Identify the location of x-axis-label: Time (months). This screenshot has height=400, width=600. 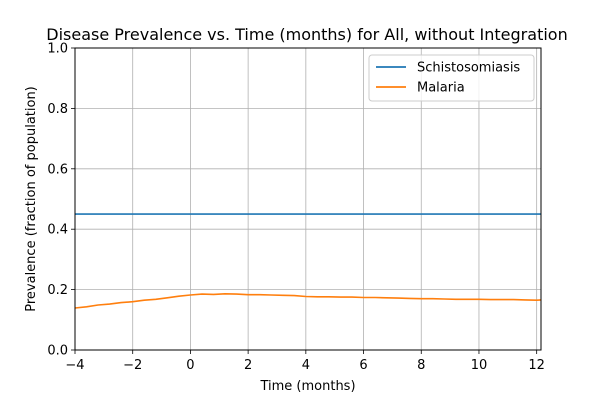
(307, 386).